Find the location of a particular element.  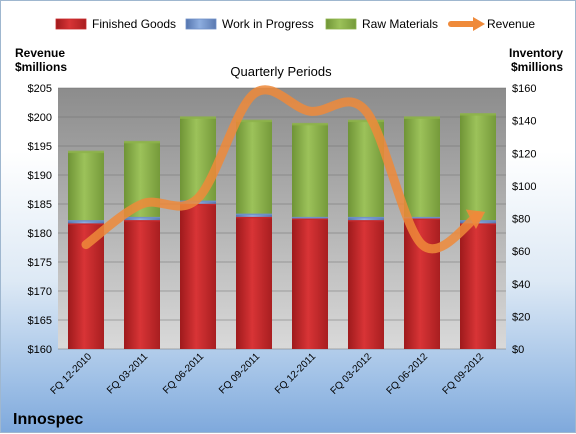

right-tick-label: $100 is located at coordinates (524, 187).